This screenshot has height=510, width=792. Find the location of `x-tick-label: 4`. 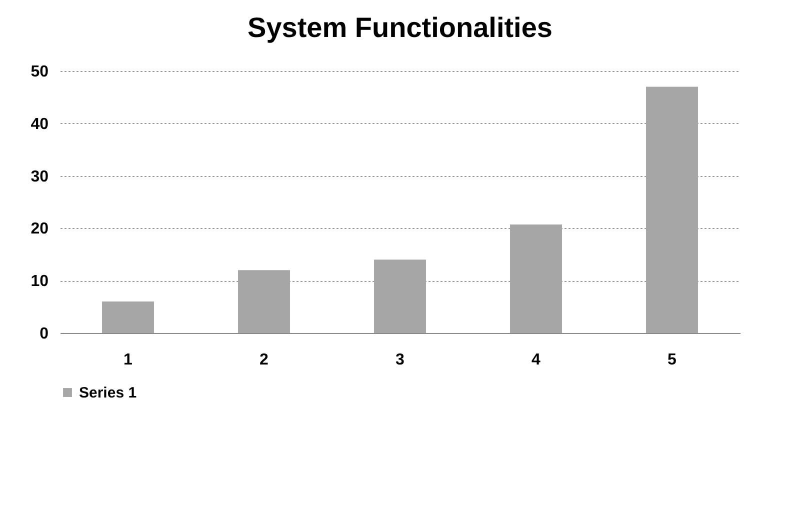

x-tick-label: 4 is located at coordinates (536, 360).